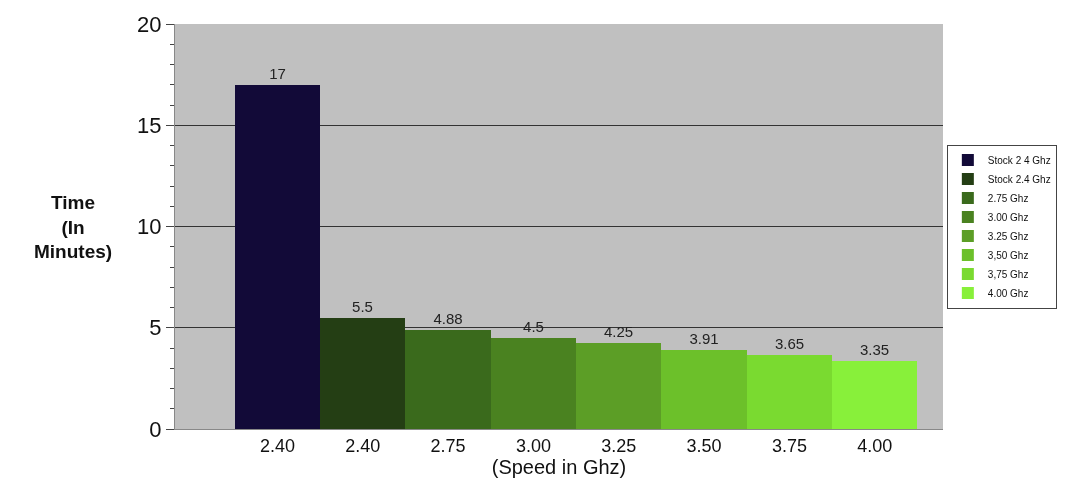  What do you see at coordinates (73, 227) in the screenshot?
I see `y-axis-title: Time (In Minutes)` at bounding box center [73, 227].